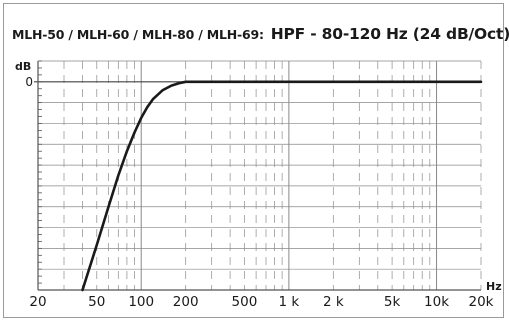 Image resolution: width=509 pixels, height=323 pixels. What do you see at coordinates (494, 286) in the screenshot?
I see `x-axis-unit-label: Hz` at bounding box center [494, 286].